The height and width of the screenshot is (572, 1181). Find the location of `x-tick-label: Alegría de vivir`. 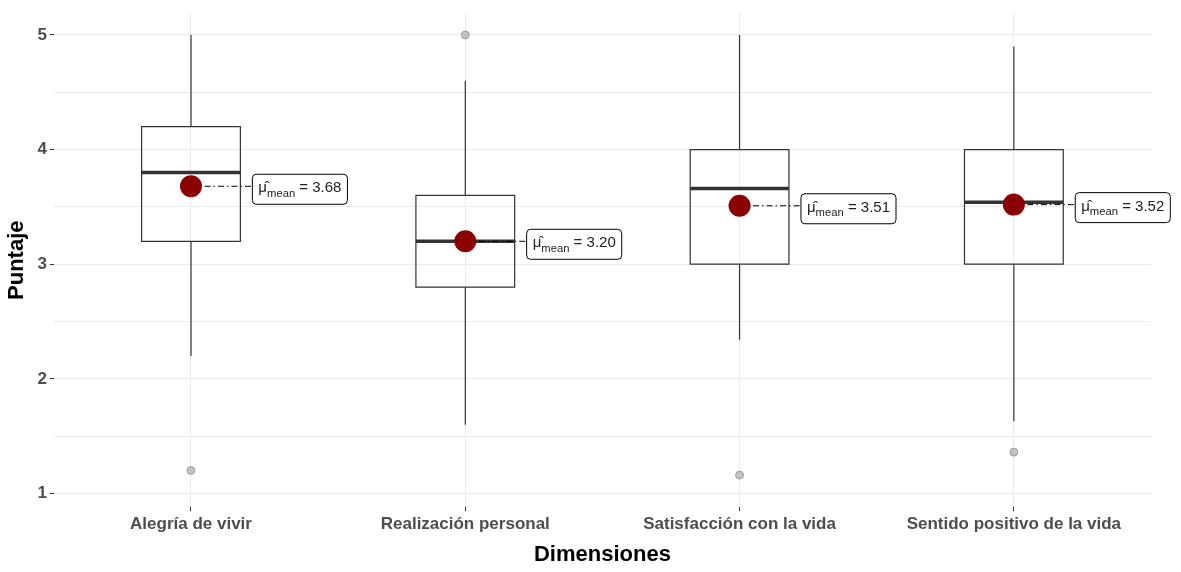

x-tick-label: Alegría de vivir is located at coordinates (191, 524).